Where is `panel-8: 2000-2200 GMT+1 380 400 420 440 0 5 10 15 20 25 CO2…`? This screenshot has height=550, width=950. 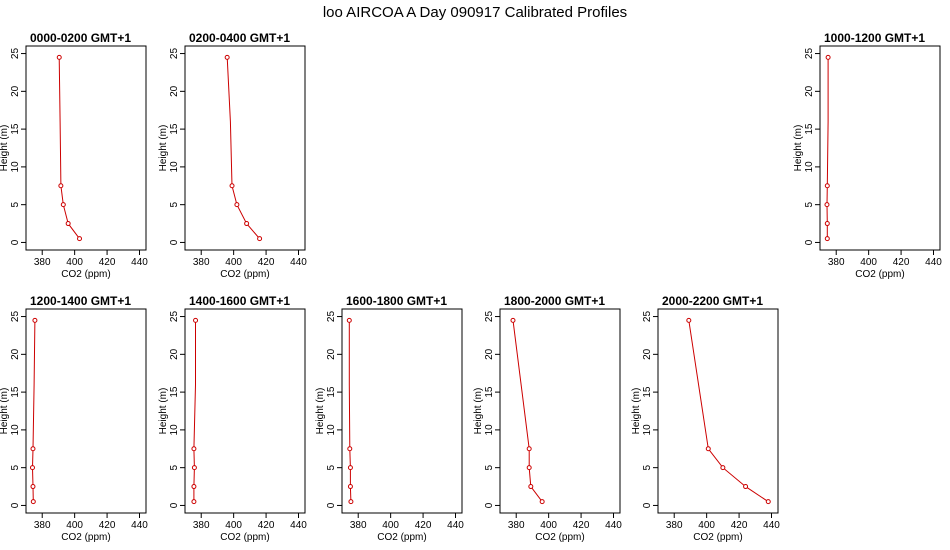
panel-8: 2000-2200 GMT+1 380 400 420 440 0 5 10 15 20 25 CO2… is located at coordinates (705, 418).